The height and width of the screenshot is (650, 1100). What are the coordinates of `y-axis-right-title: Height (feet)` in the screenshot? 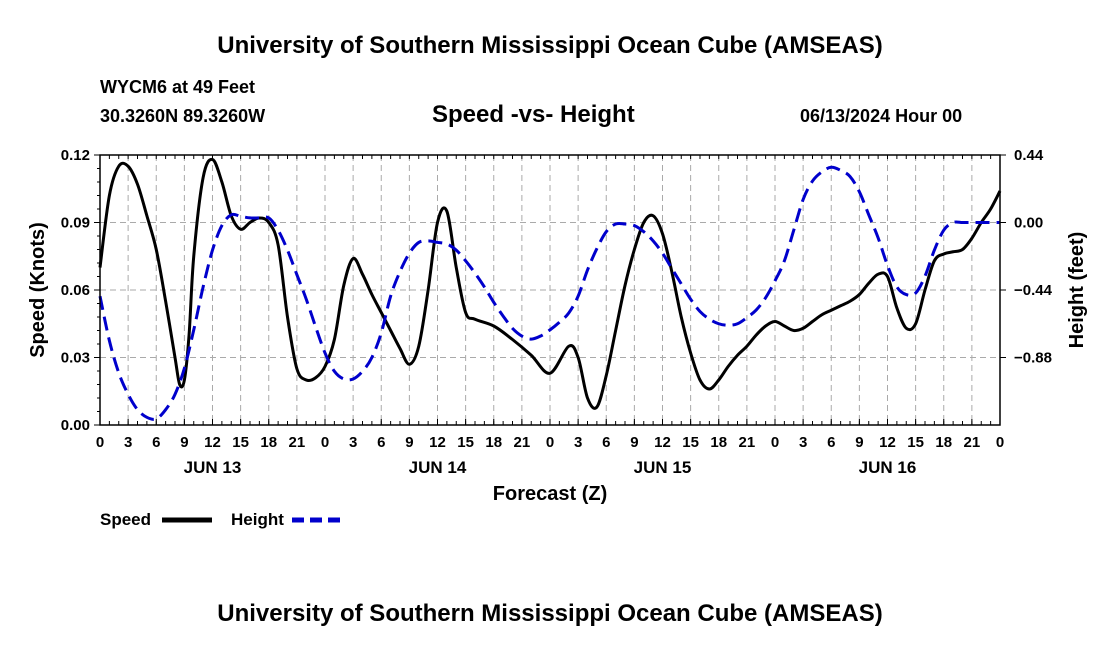 It's located at (1077, 290).